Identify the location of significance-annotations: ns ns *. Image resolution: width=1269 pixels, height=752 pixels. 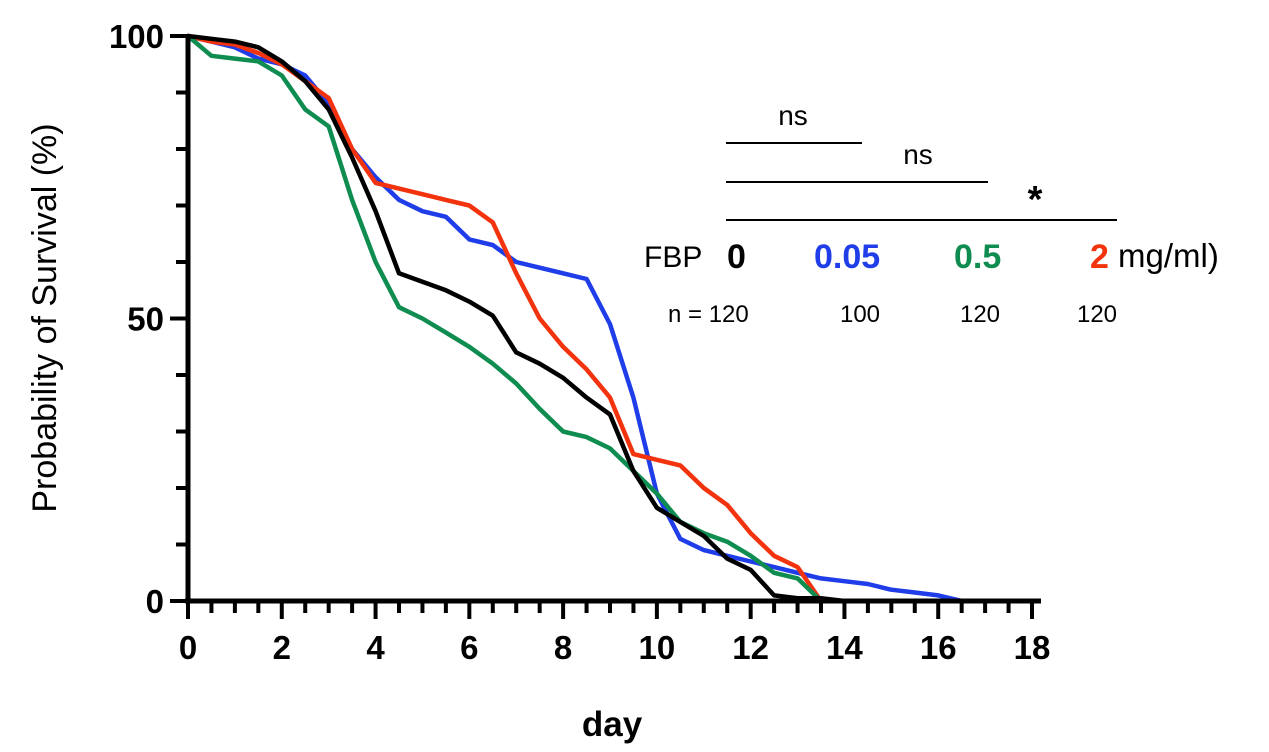
(921, 160).